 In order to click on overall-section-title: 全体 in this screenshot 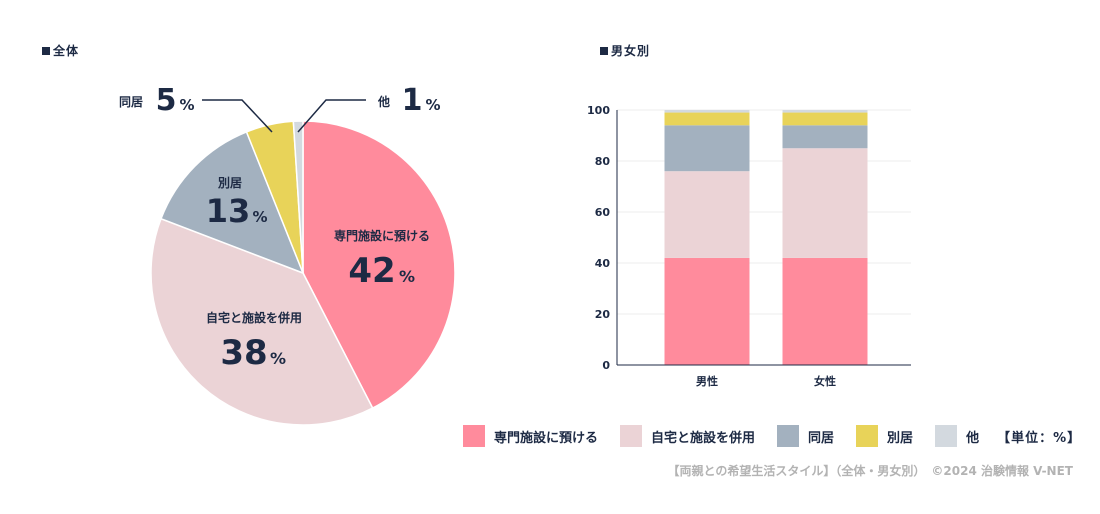, I will do `click(60, 50)`.